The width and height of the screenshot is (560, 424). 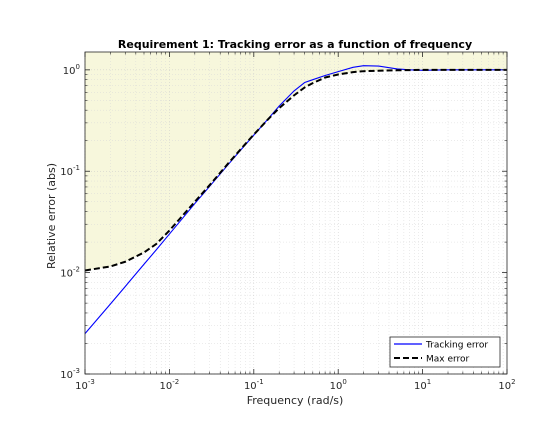 I want to click on x-tick-label-exponent: -2, so click(x=175, y=382).